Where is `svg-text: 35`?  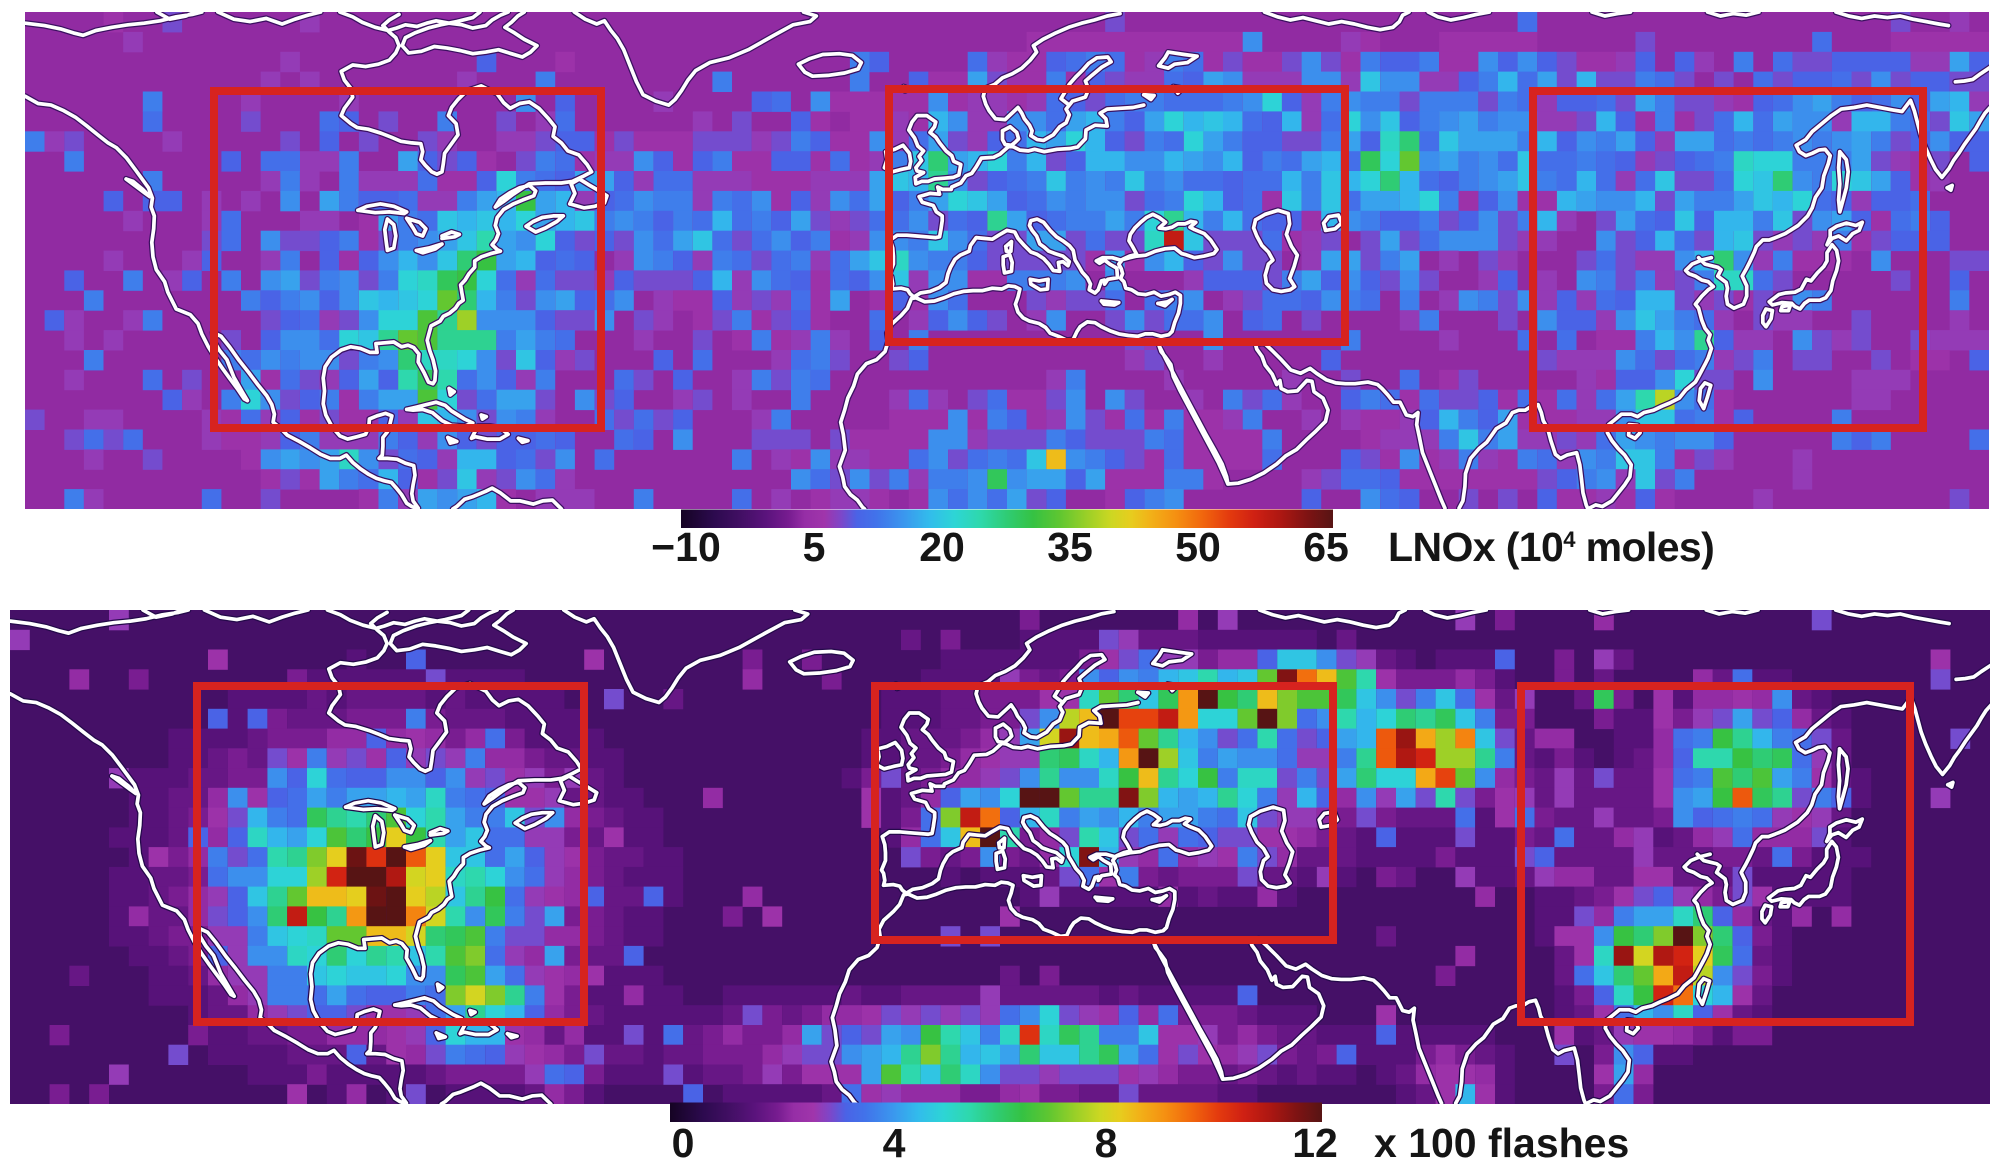 svg-text: 35 is located at coordinates (1070, 547).